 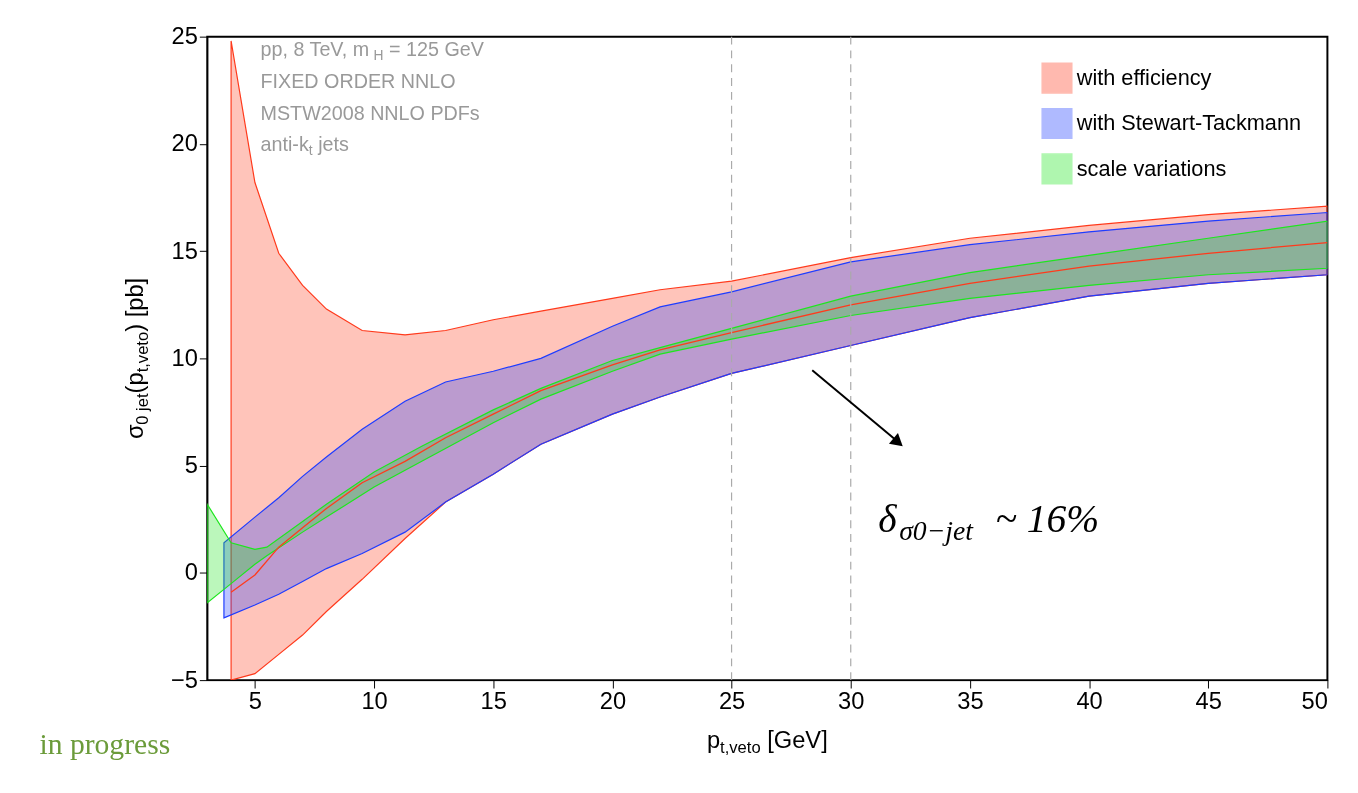 What do you see at coordinates (493, 701) in the screenshot?
I see `x-tick-label: 15` at bounding box center [493, 701].